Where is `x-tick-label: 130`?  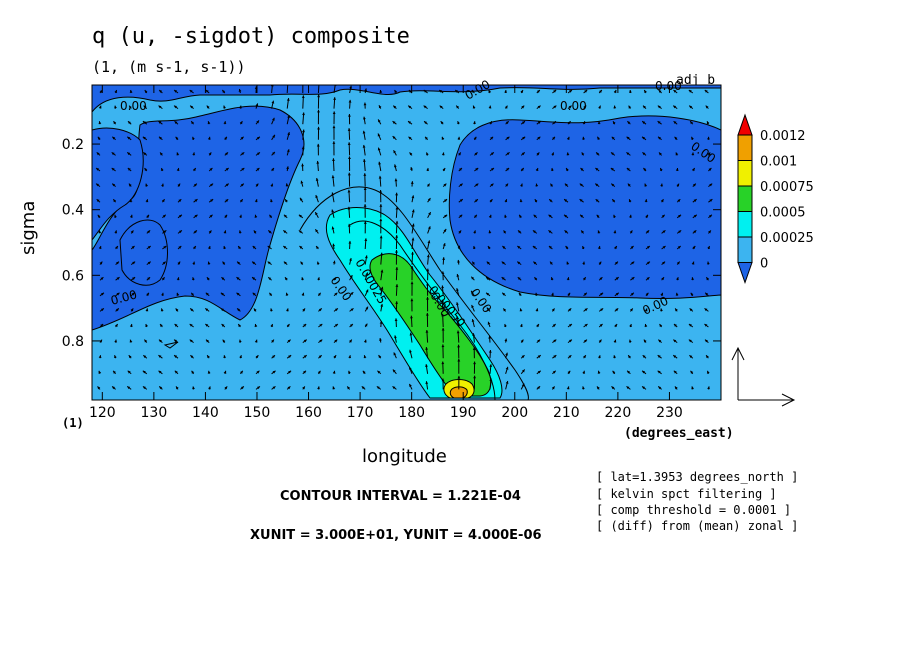 x-tick-label: 130 is located at coordinates (154, 413).